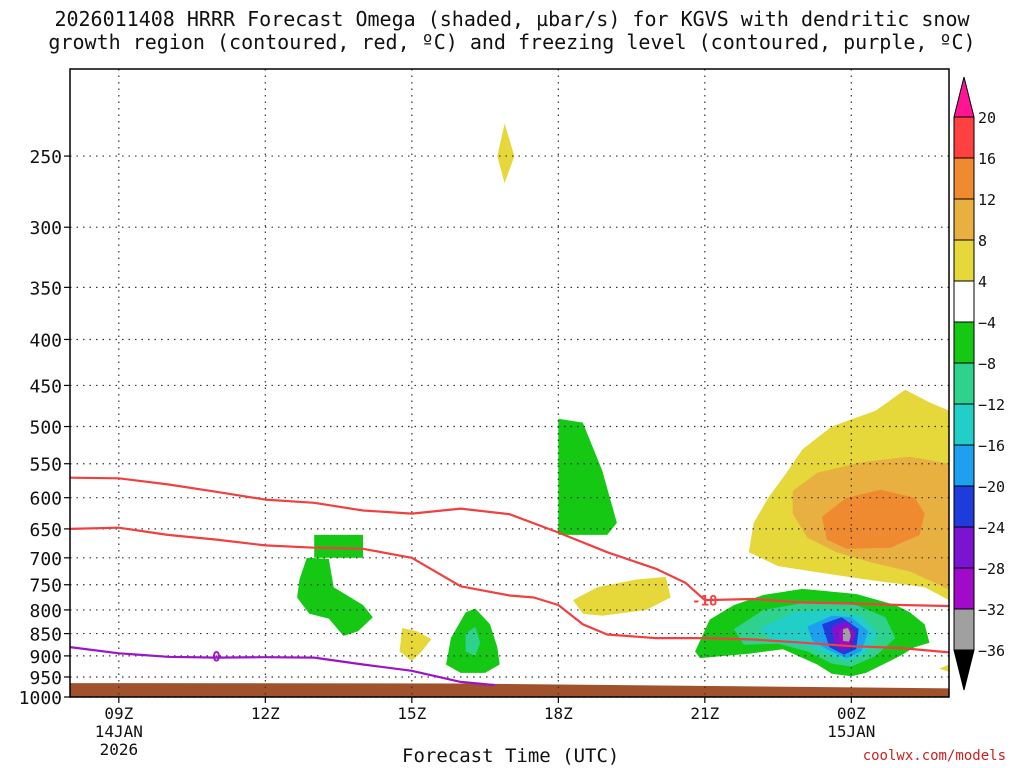 The width and height of the screenshot is (1024, 768). Describe the element at coordinates (45, 228) in the screenshot. I see `y-tick-label-300: 300` at that location.